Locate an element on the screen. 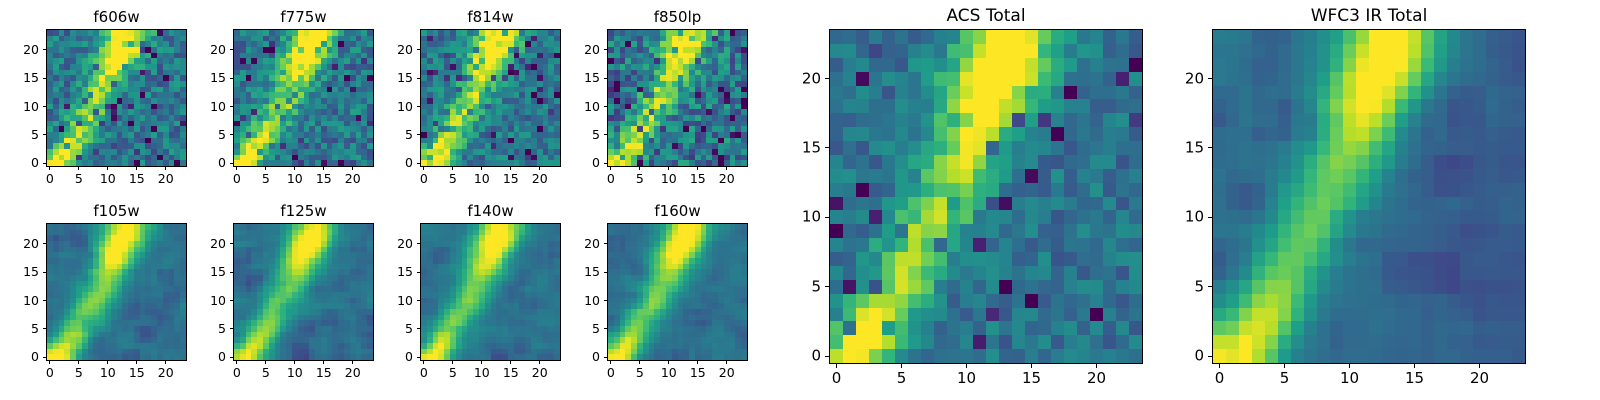 This screenshot has height=400, width=1600. panel-title: f140w is located at coordinates (490, 211).